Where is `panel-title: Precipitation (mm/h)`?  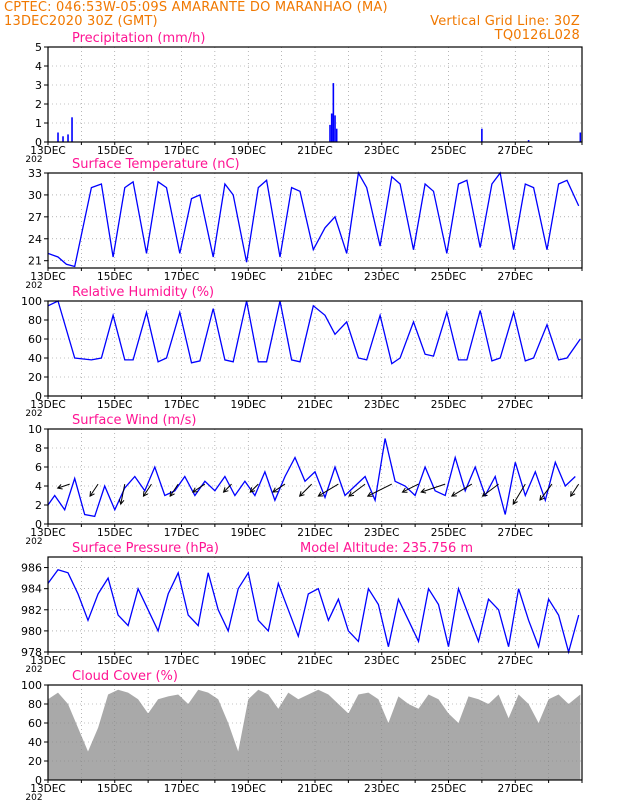 panel-title: Precipitation (mm/h) is located at coordinates (138, 38).